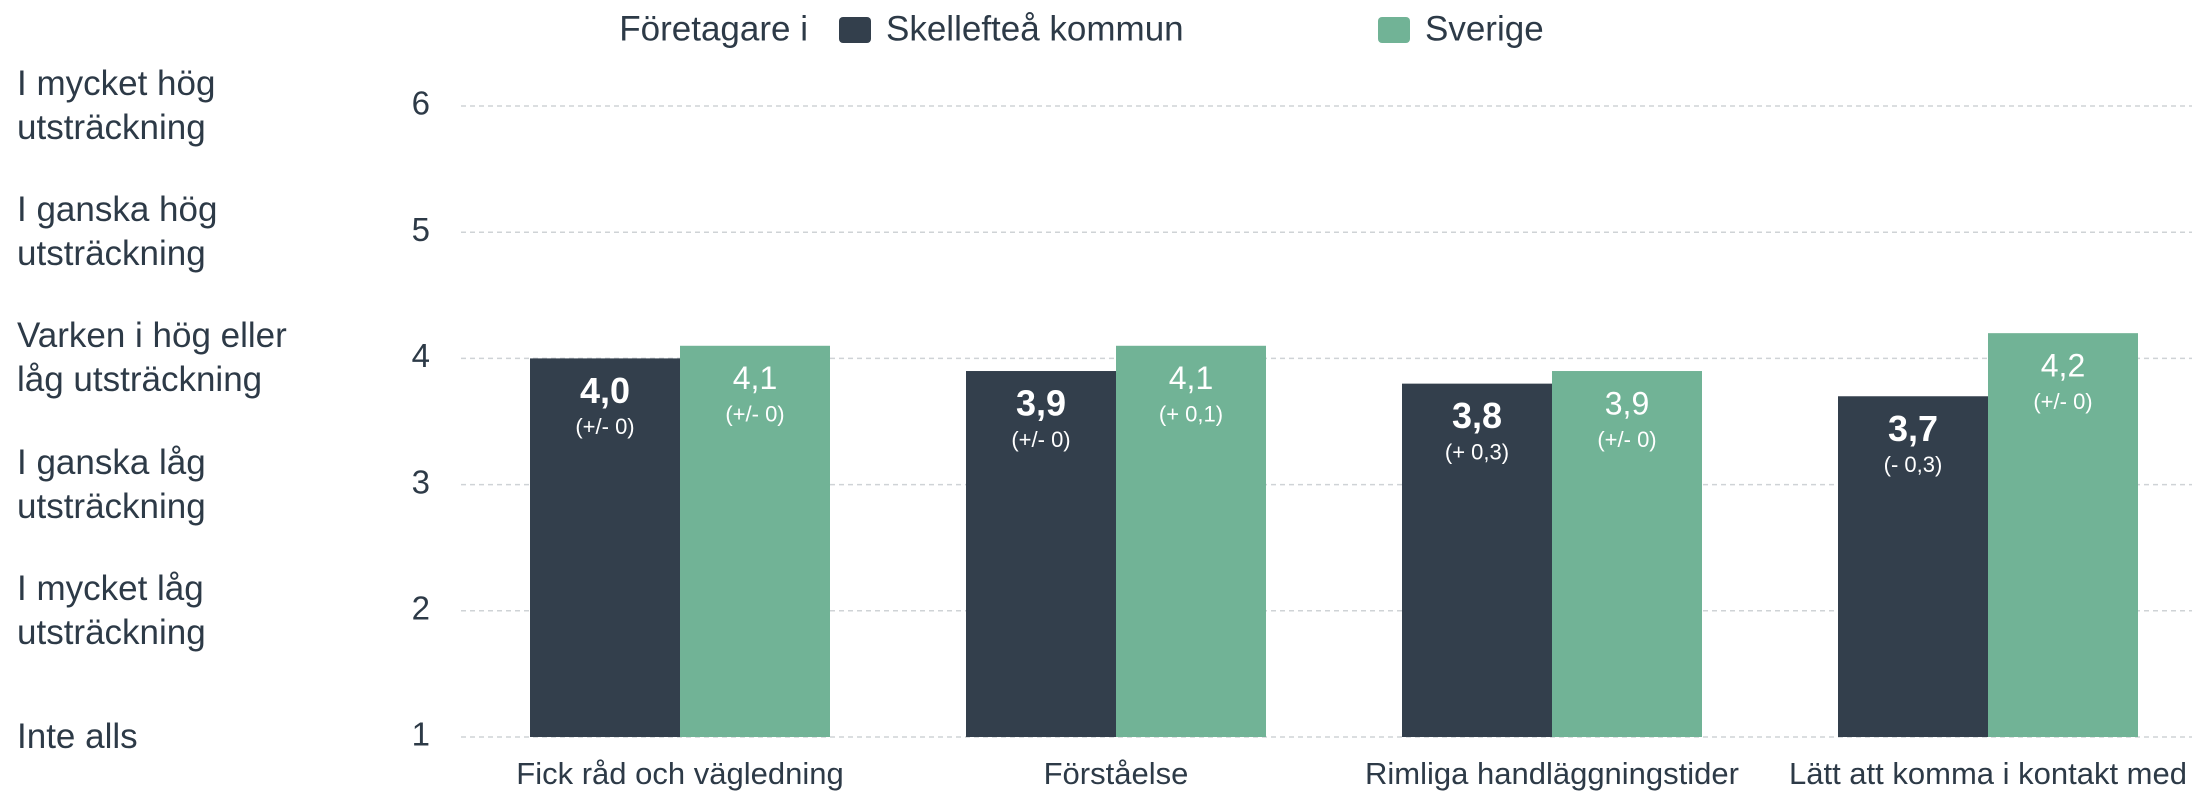 The width and height of the screenshot is (2192, 792). Describe the element at coordinates (1913, 428) in the screenshot. I see `value-label: 3,7` at that location.